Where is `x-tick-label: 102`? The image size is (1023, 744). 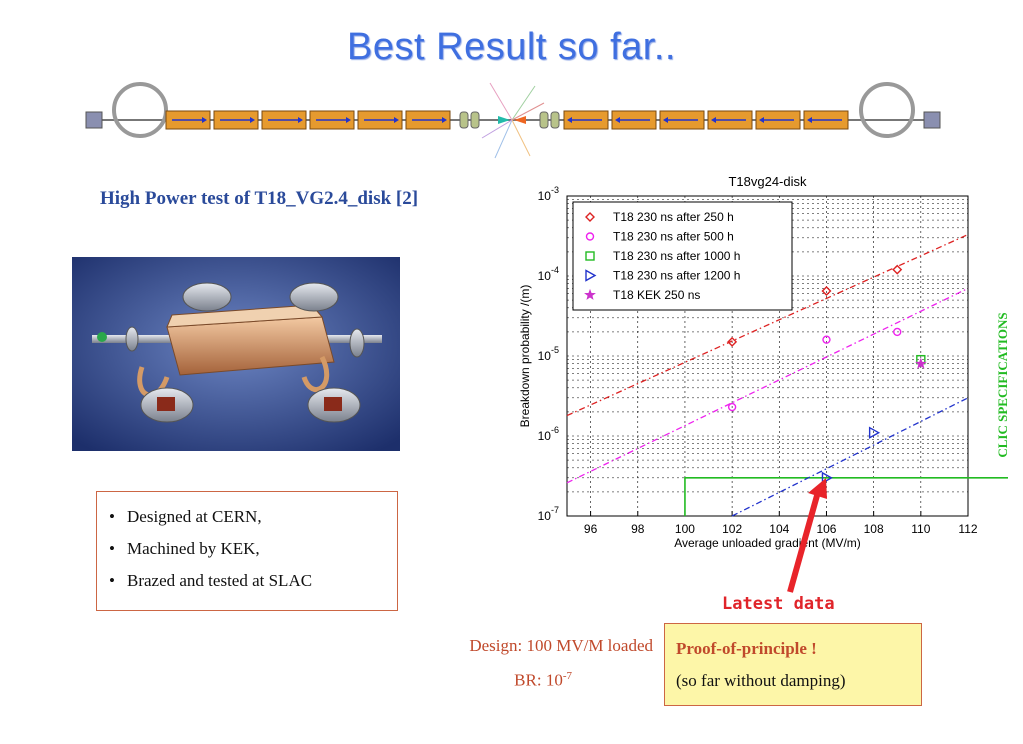 x-tick-label: 102 is located at coordinates (732, 529).